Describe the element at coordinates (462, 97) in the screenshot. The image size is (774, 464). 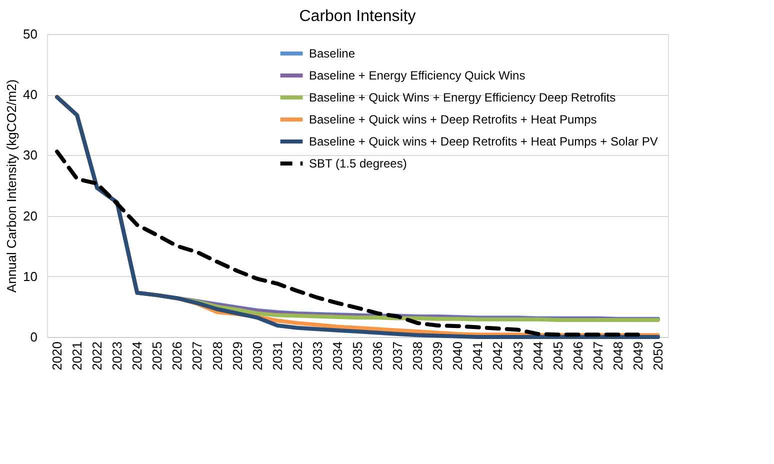
I see `legend-label: Baseline + Quick Wins + Energy Efficiency Deep Retrofits` at that location.